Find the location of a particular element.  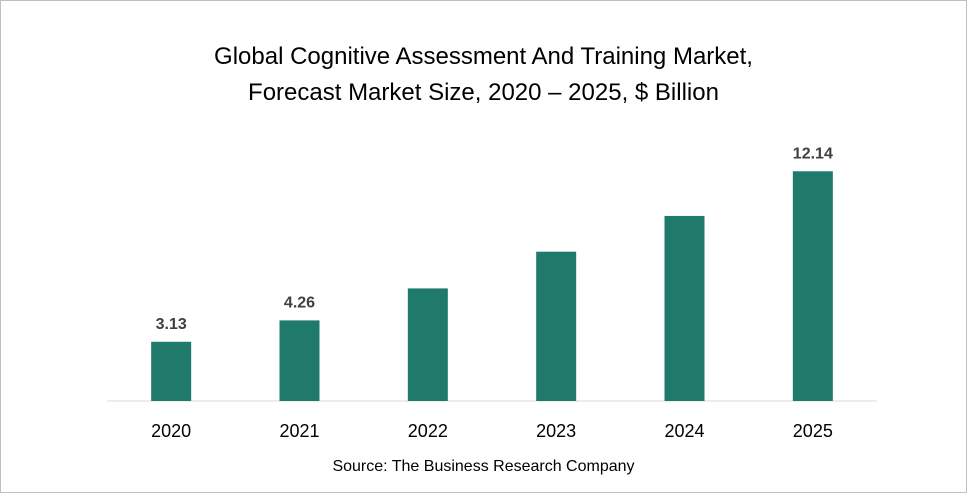

x-tick-label-2024: 2024 is located at coordinates (684, 431).